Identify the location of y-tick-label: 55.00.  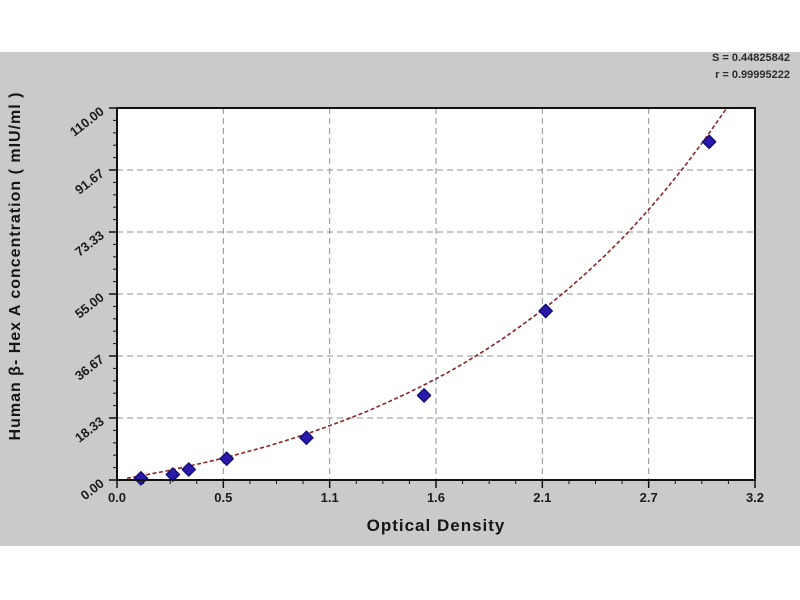
(89, 306).